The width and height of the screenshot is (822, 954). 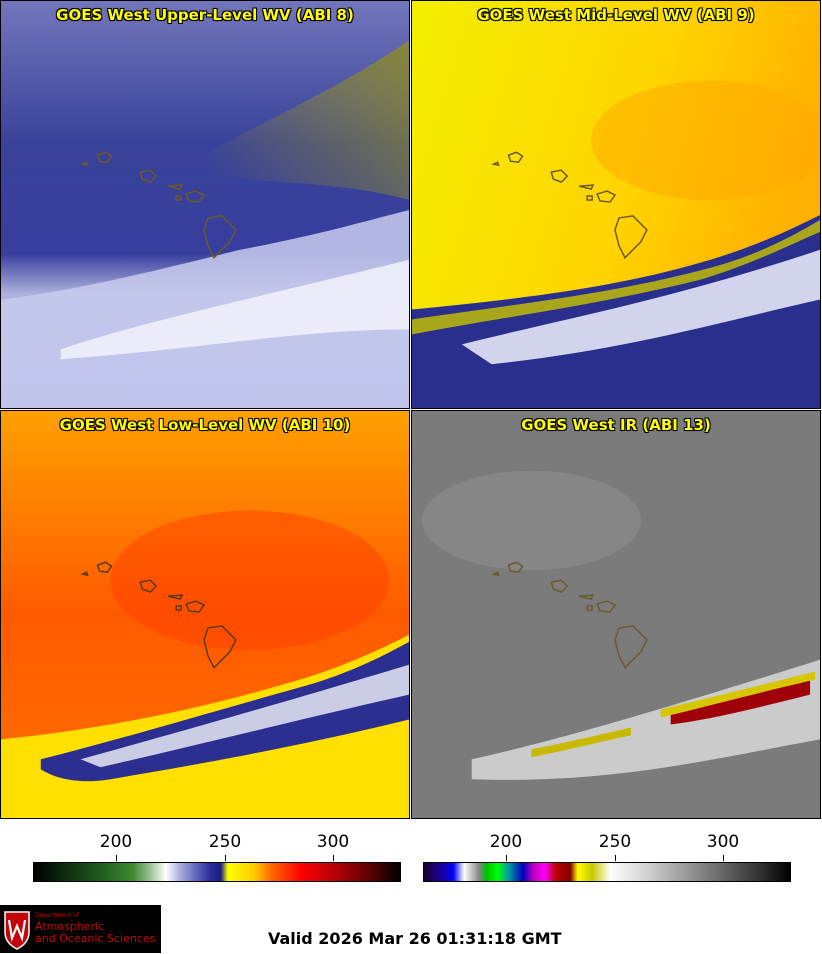 I want to click on logo-name-line2: and Oceanic Sciences, so click(x=95, y=938).